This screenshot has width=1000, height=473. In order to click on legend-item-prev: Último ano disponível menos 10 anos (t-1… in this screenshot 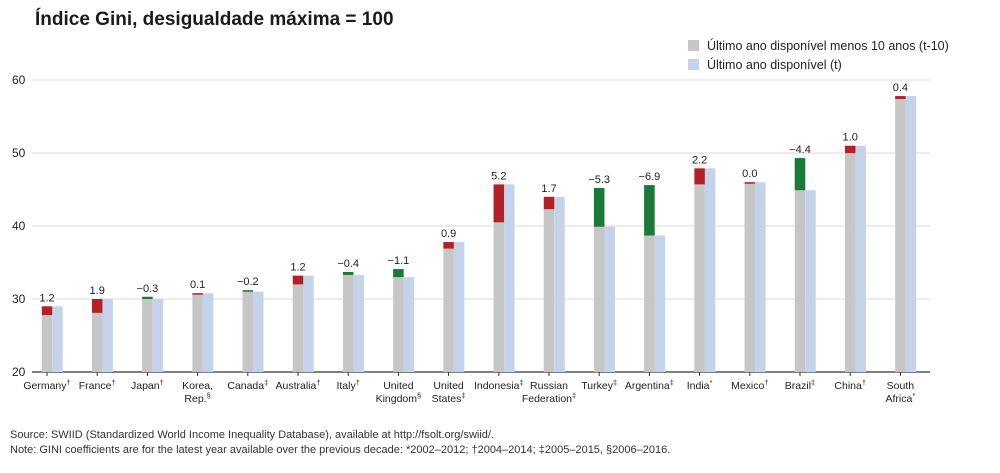, I will do `click(818, 45)`.